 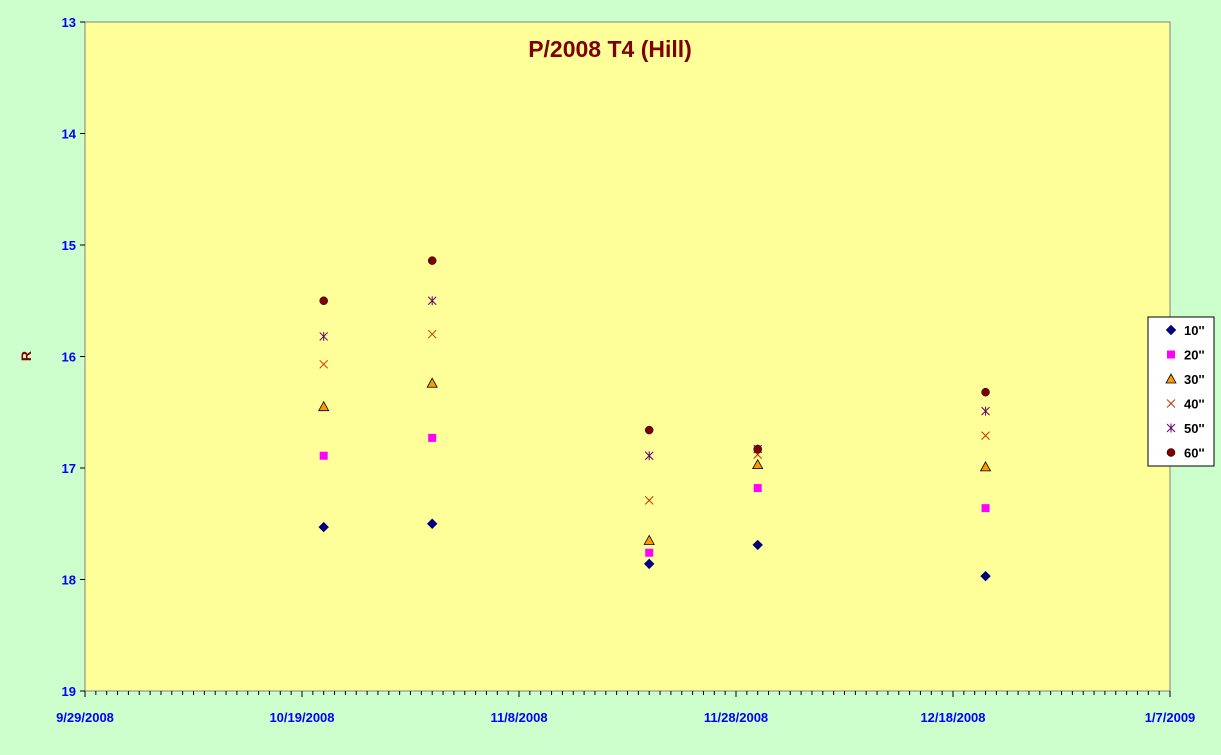 I want to click on x-tick-label: 12/18/2008, so click(x=952, y=717).